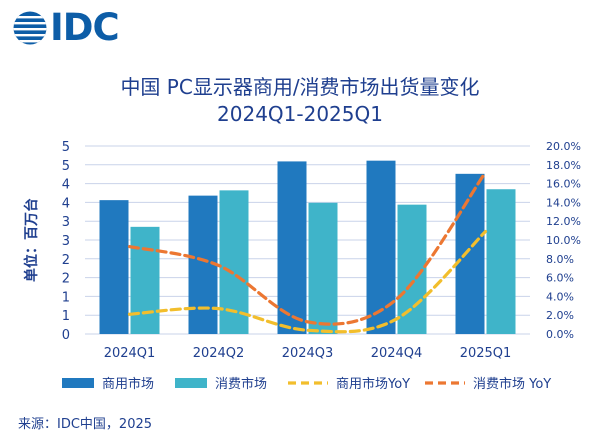  What do you see at coordinates (560, 315) in the screenshot?
I see `right-axis-tick-label: 2.0%` at bounding box center [560, 315].